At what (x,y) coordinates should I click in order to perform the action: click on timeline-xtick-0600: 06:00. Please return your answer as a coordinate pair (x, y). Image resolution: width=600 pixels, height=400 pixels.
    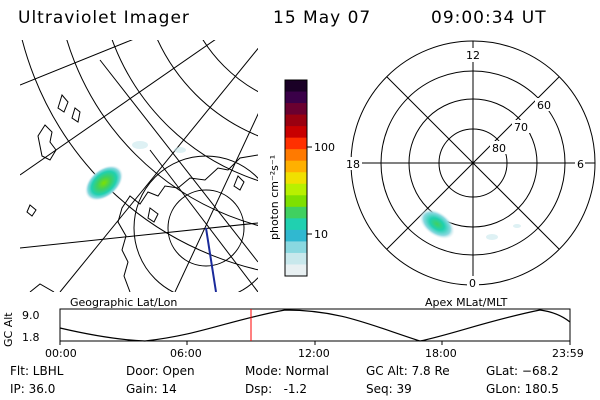
    Looking at the image, I should click on (186, 353).